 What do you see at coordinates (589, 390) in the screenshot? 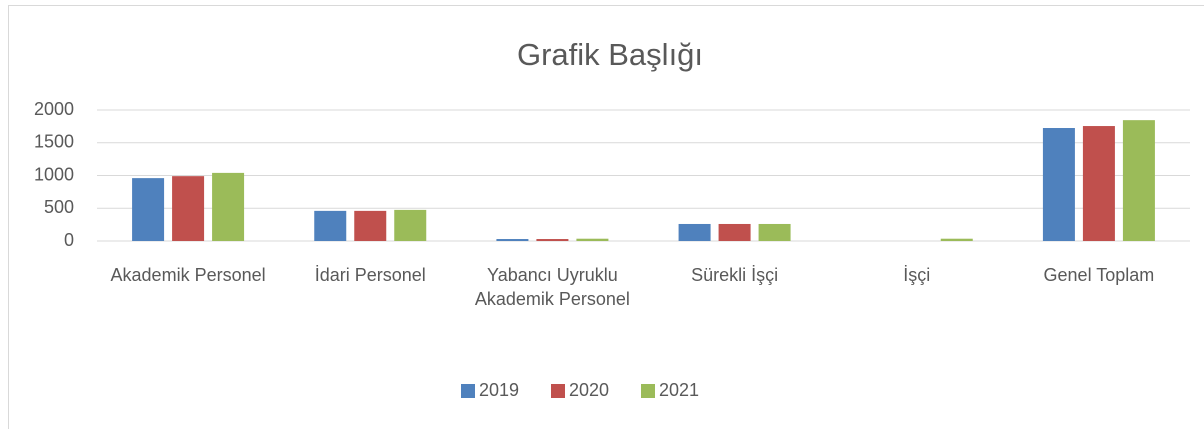
I see `legend-label: 2020` at bounding box center [589, 390].